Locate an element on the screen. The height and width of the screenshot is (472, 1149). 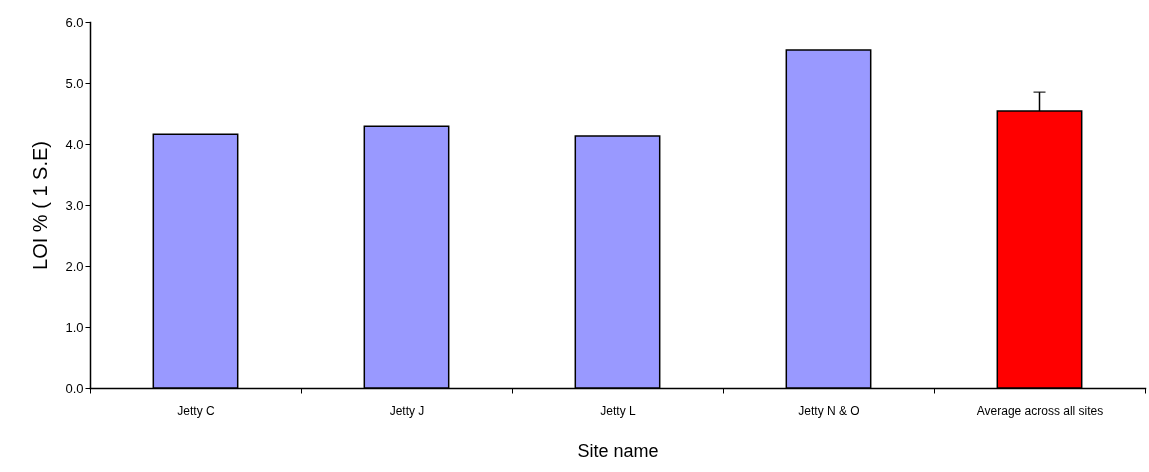
y-axis-title: LOI % ( 1 S.E) is located at coordinates (40, 205).